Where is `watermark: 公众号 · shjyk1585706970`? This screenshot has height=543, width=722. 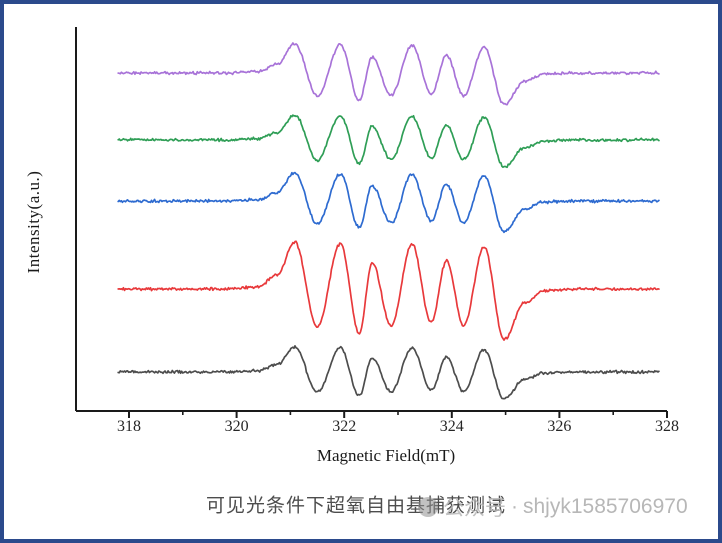 watermark: 公众号 · shjyk1585706970 is located at coordinates (553, 507).